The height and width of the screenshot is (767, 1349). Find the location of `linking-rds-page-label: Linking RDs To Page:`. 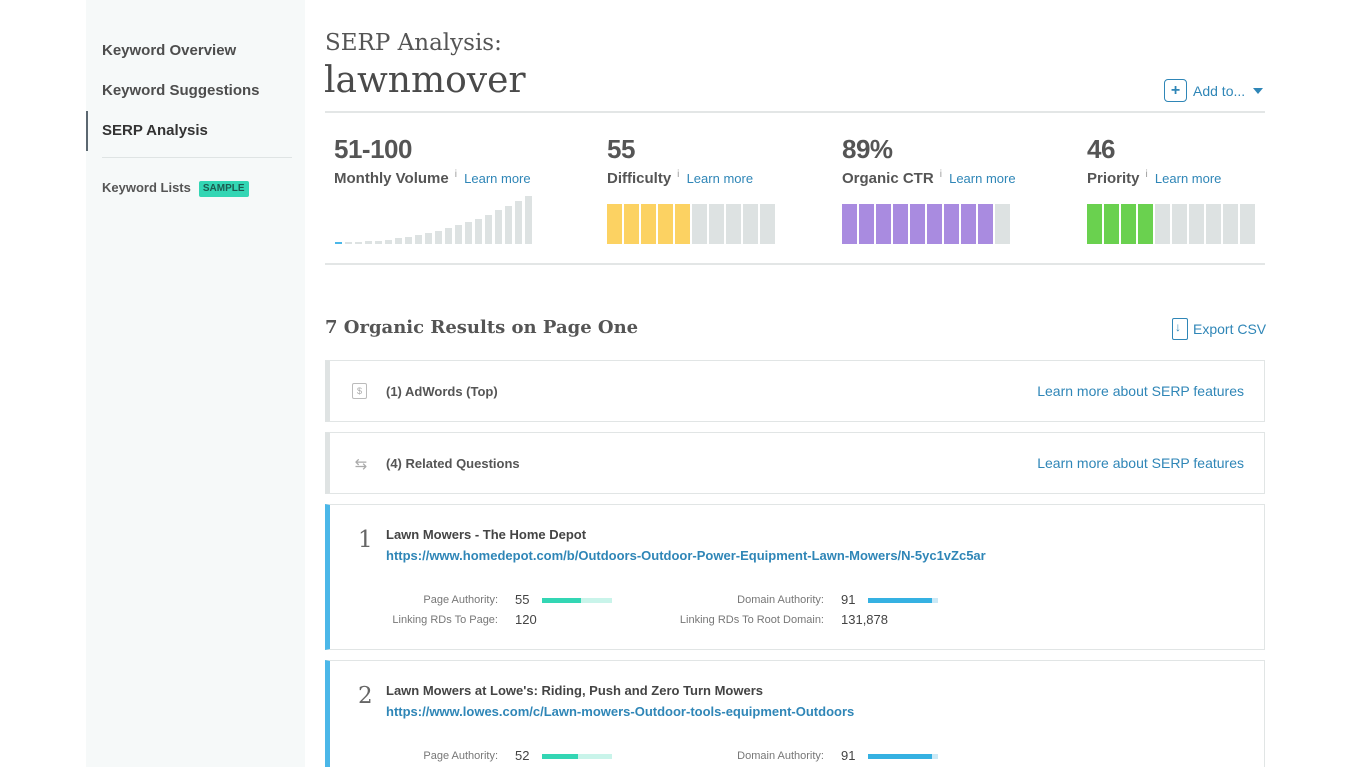

linking-rds-page-label: Linking RDs To Page: is located at coordinates (445, 620).